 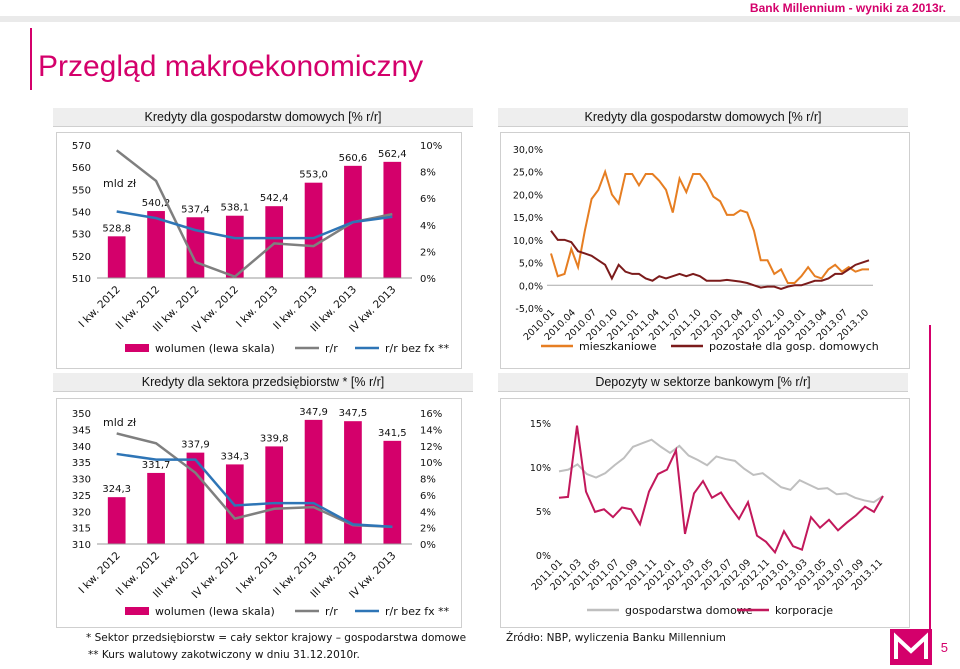 I want to click on chart2-ytick: 0,0%, so click(x=531, y=286).